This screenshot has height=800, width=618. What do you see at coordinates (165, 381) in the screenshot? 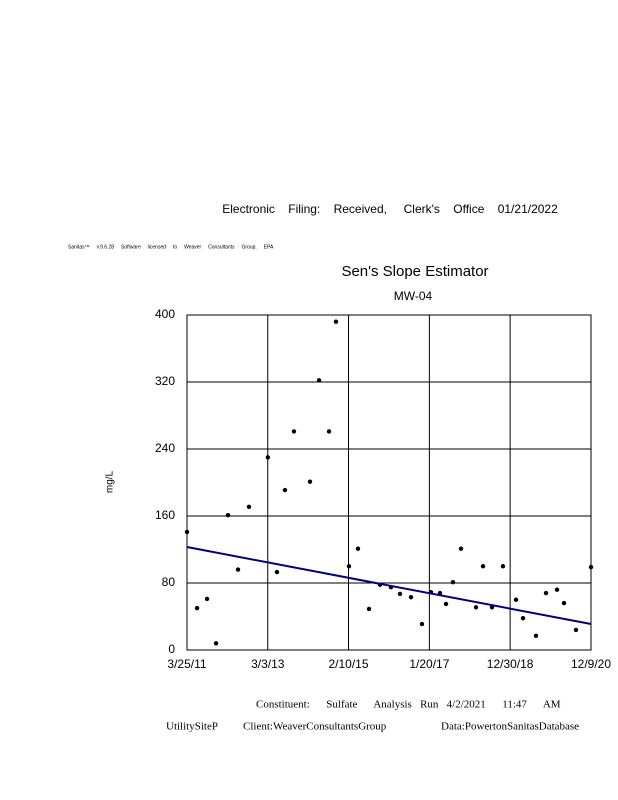
I see `y-tick-label: 320` at bounding box center [165, 381].